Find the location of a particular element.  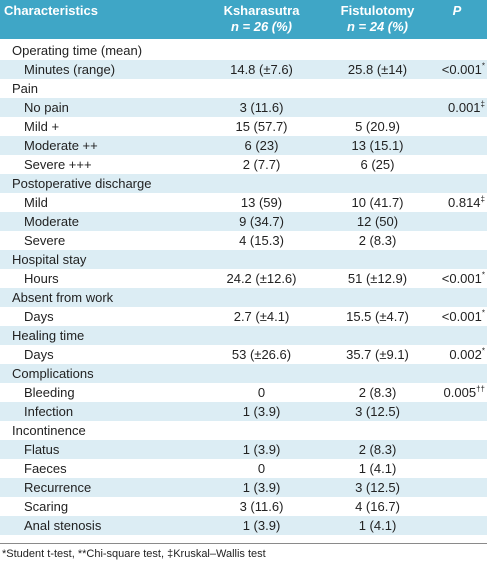

table-row: Incontinence is located at coordinates (243, 430).